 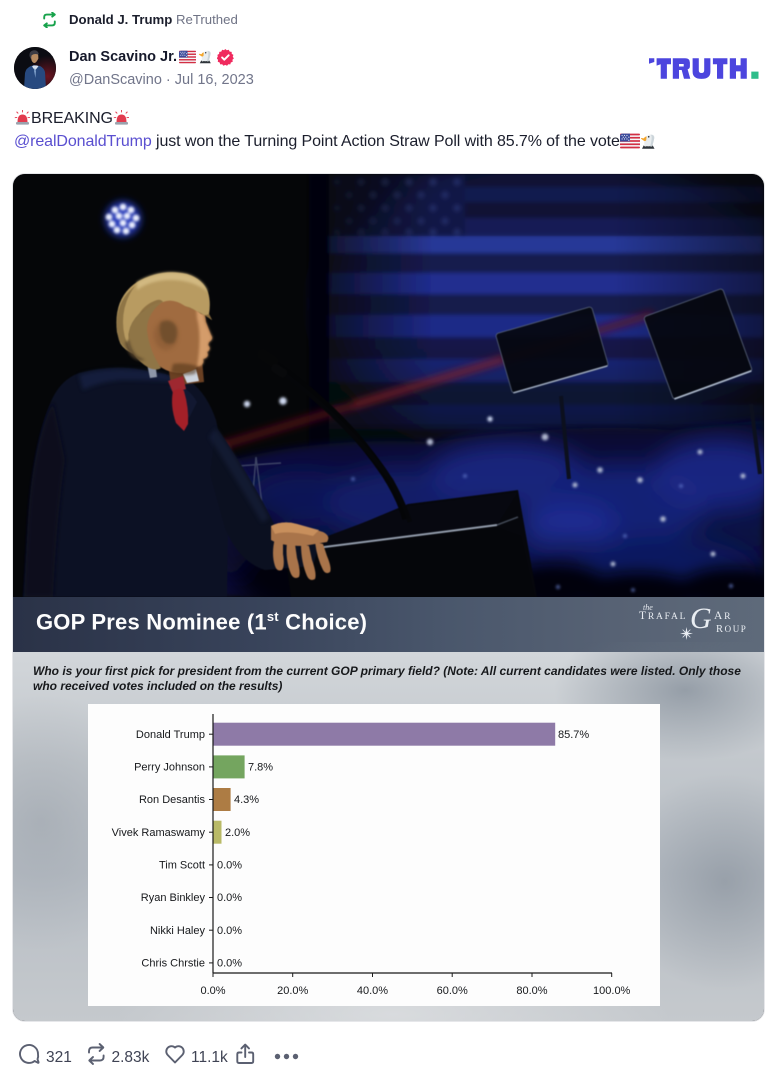 I want to click on svg-text: Vivek Ramaswamy, so click(x=159, y=833).